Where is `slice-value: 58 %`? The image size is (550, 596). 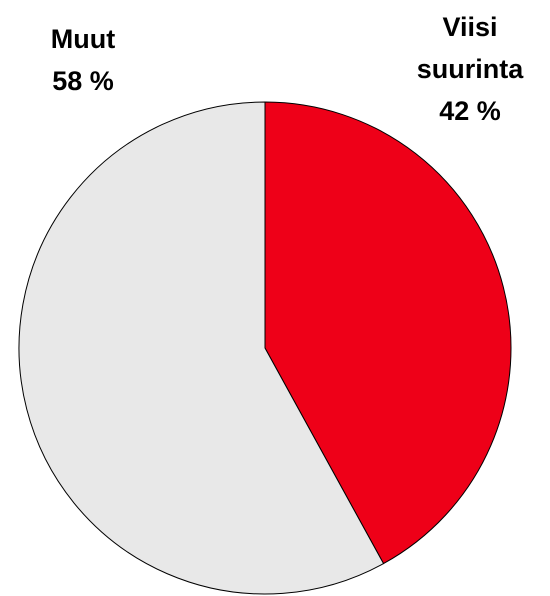 slice-value: 58 % is located at coordinates (83, 81).